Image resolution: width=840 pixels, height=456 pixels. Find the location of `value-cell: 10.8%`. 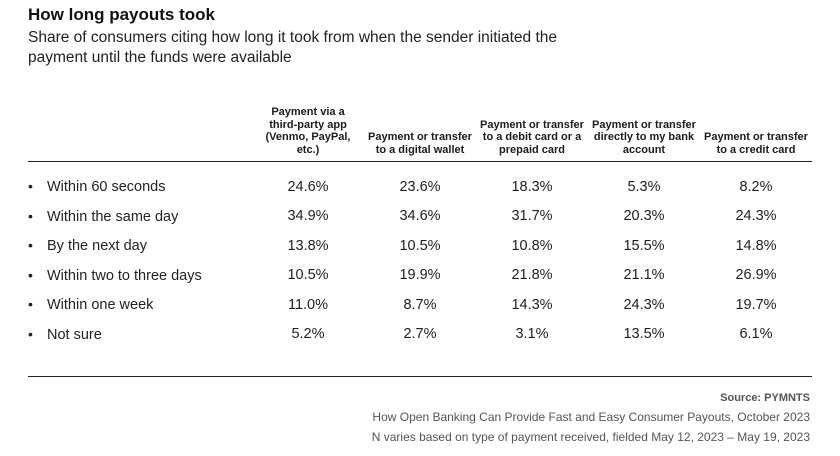

value-cell: 10.8% is located at coordinates (532, 245).